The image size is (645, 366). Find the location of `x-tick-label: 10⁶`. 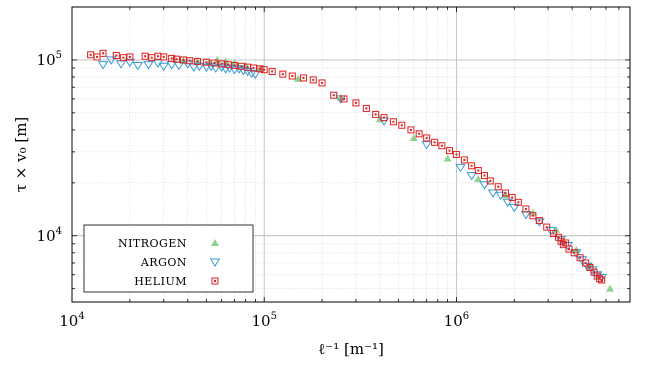

x-tick-label: 10⁶ is located at coordinates (456, 320).